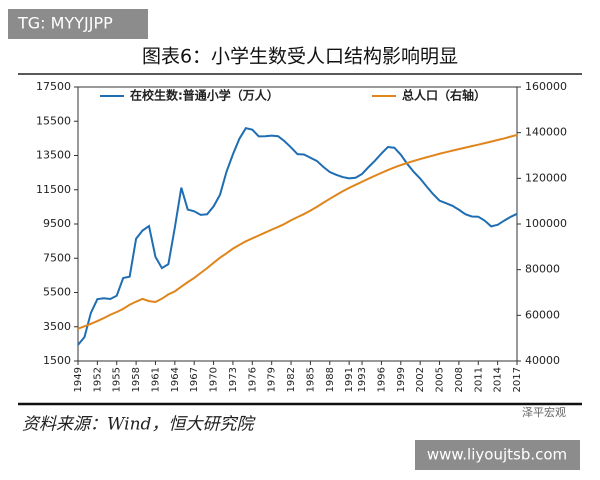  I want to click on y-tick-label: 9500, so click(57, 223).